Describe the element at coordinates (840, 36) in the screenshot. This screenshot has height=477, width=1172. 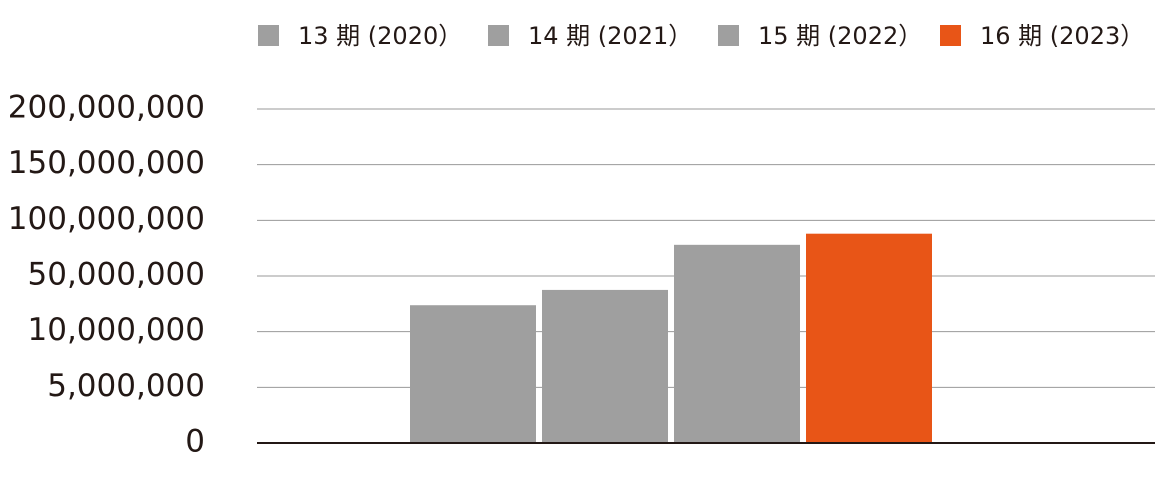
I see `legend-label: 15 期 (2022）` at that location.